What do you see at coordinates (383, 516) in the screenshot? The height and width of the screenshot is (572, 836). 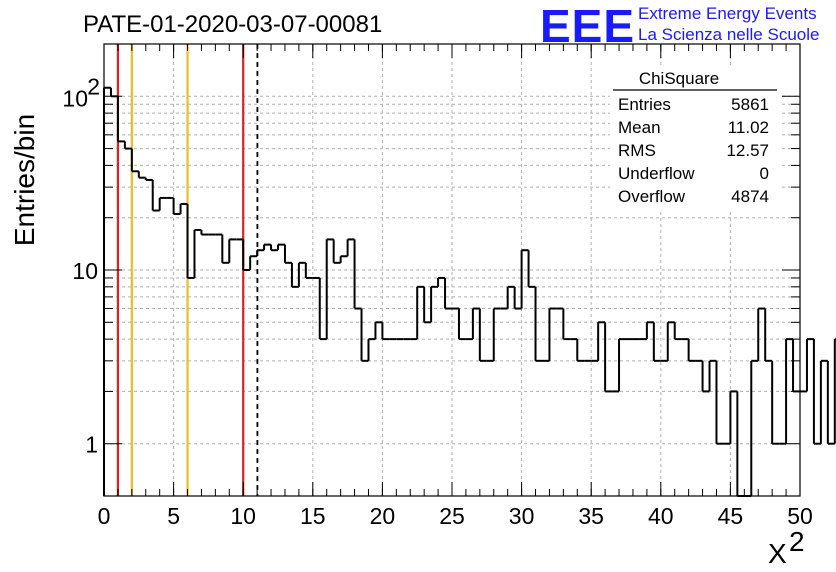 I see `x-tick-label: 20` at bounding box center [383, 516].